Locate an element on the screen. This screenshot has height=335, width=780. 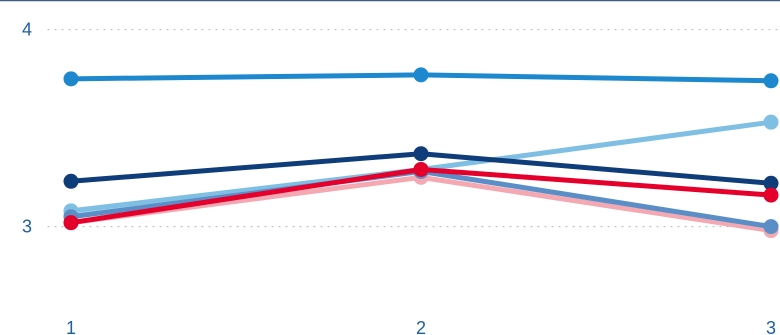
x-tick-labels: 1 2 3 is located at coordinates (421, 326).